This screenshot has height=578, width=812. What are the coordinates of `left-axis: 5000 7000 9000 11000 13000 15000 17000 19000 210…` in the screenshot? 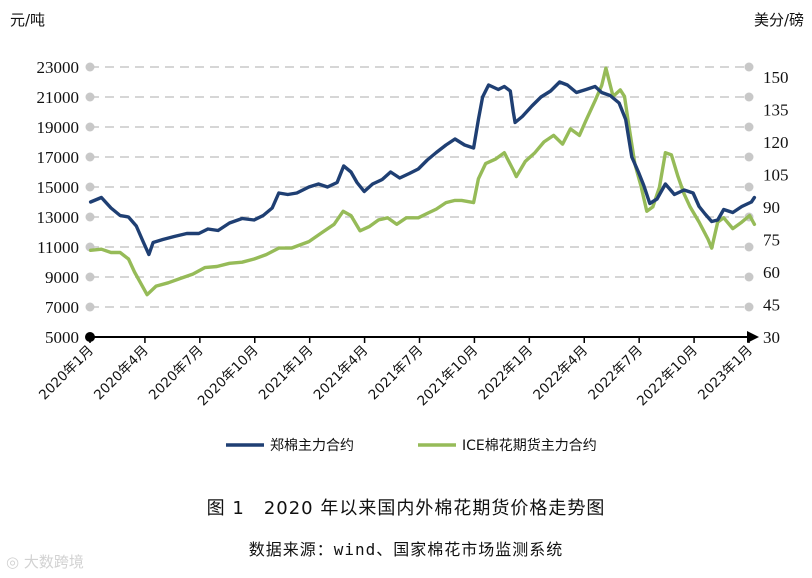 It's located at (58, 202).